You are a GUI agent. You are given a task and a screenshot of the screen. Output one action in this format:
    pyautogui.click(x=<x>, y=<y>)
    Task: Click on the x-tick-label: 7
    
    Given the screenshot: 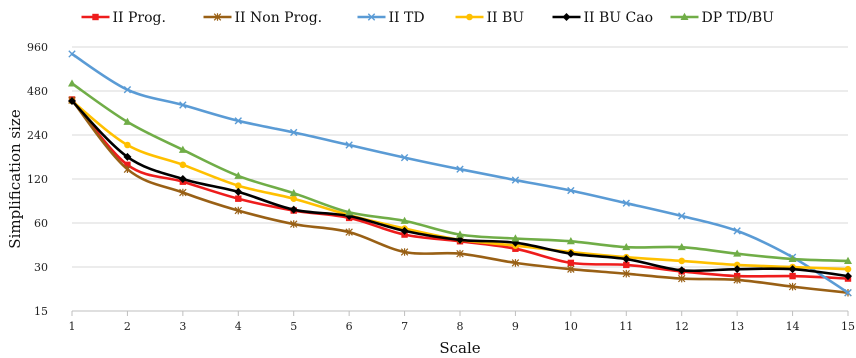 What is the action you would take?
    pyautogui.click(x=404, y=326)
    